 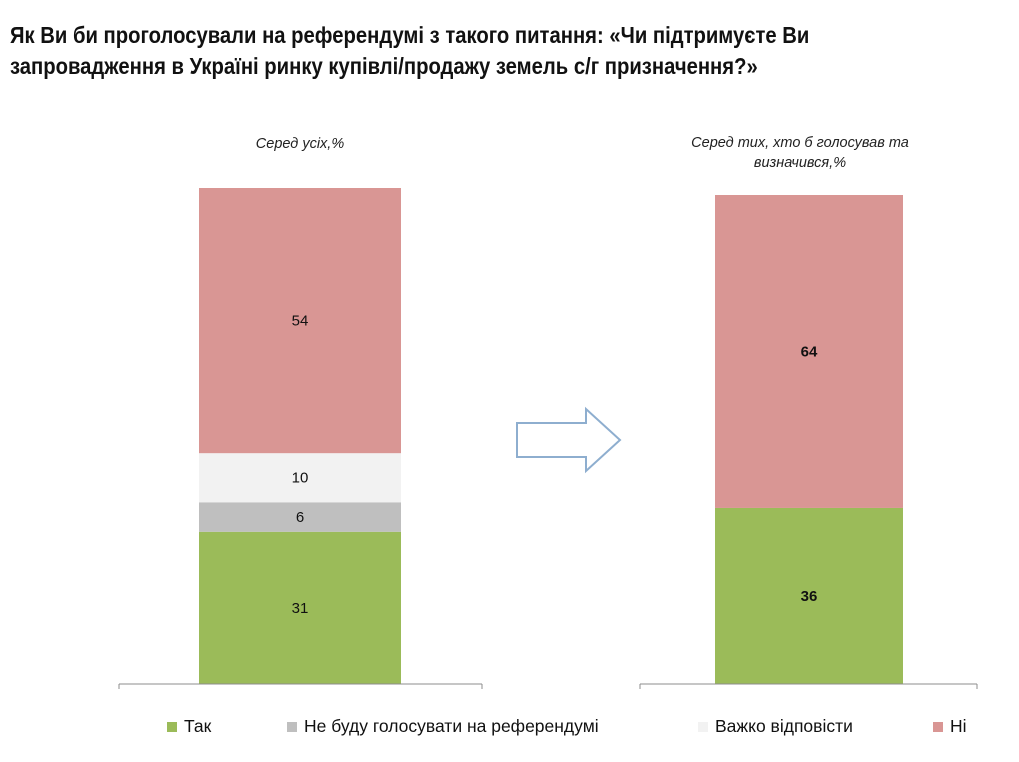 I want to click on left-stacked-bar: 31 6 10 54, so click(x=300, y=436).